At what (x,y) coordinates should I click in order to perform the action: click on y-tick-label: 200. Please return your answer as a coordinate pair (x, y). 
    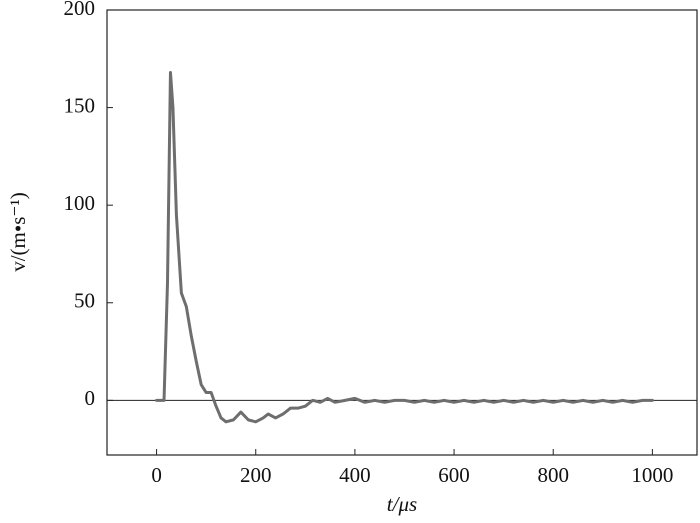
    Looking at the image, I should click on (80, 10).